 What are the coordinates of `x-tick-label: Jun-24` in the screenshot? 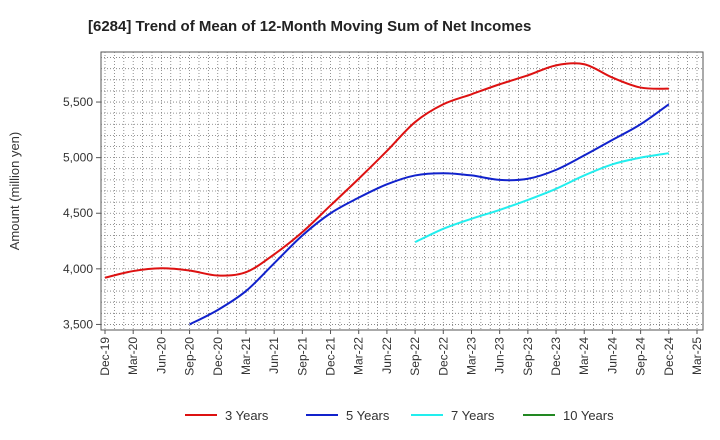 It's located at (612, 355).